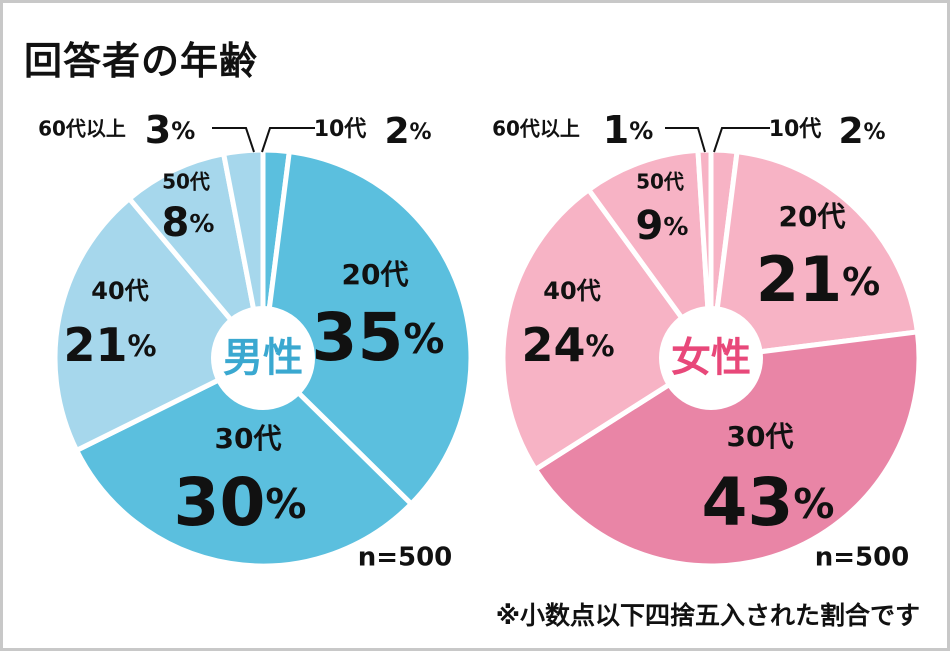 This screenshot has height=651, width=950. What do you see at coordinates (375, 274) in the screenshot?
I see `pie-0-label-1: 20代` at bounding box center [375, 274].